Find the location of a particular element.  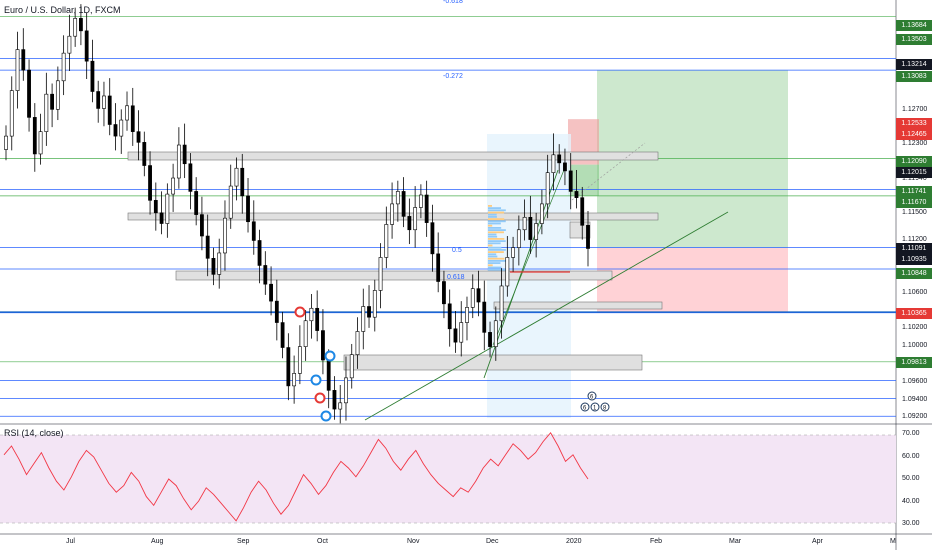

rsi-tick-label: 40.00 is located at coordinates (911, 501).